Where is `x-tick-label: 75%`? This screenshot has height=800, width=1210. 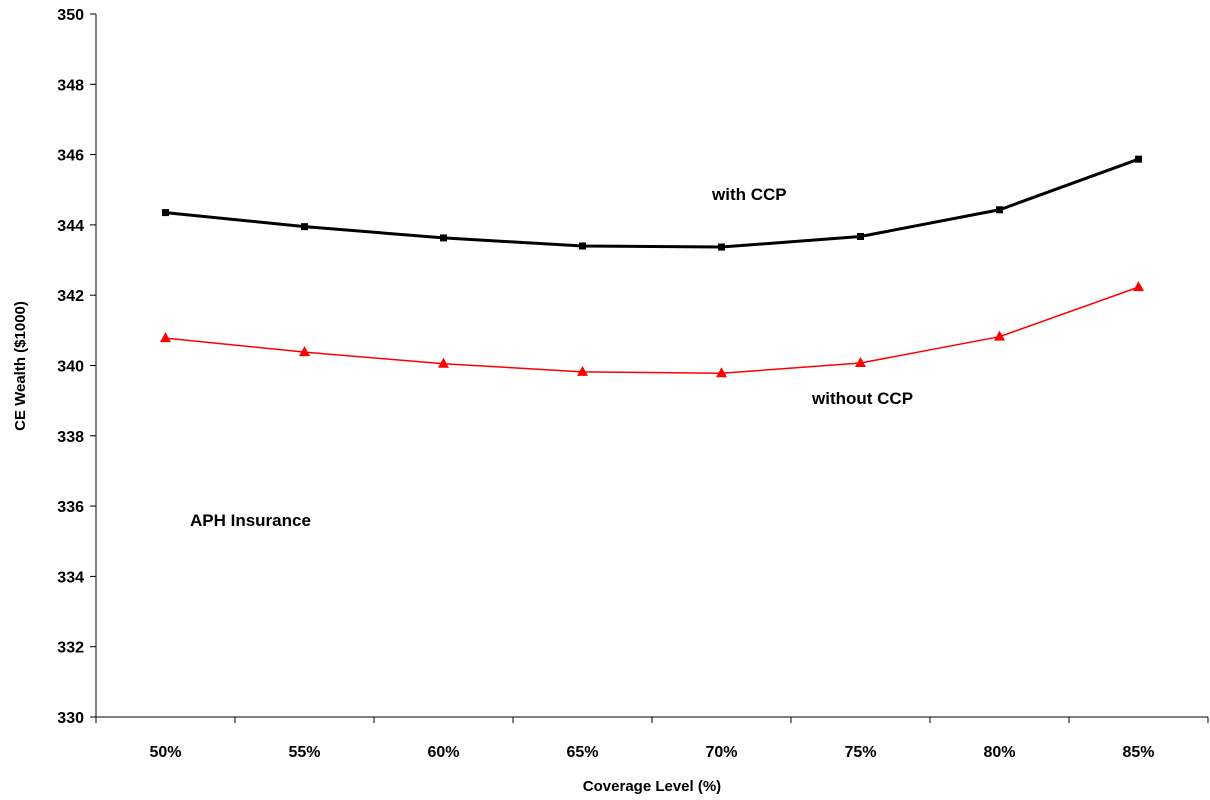
x-tick-label: 75% is located at coordinates (860, 752).